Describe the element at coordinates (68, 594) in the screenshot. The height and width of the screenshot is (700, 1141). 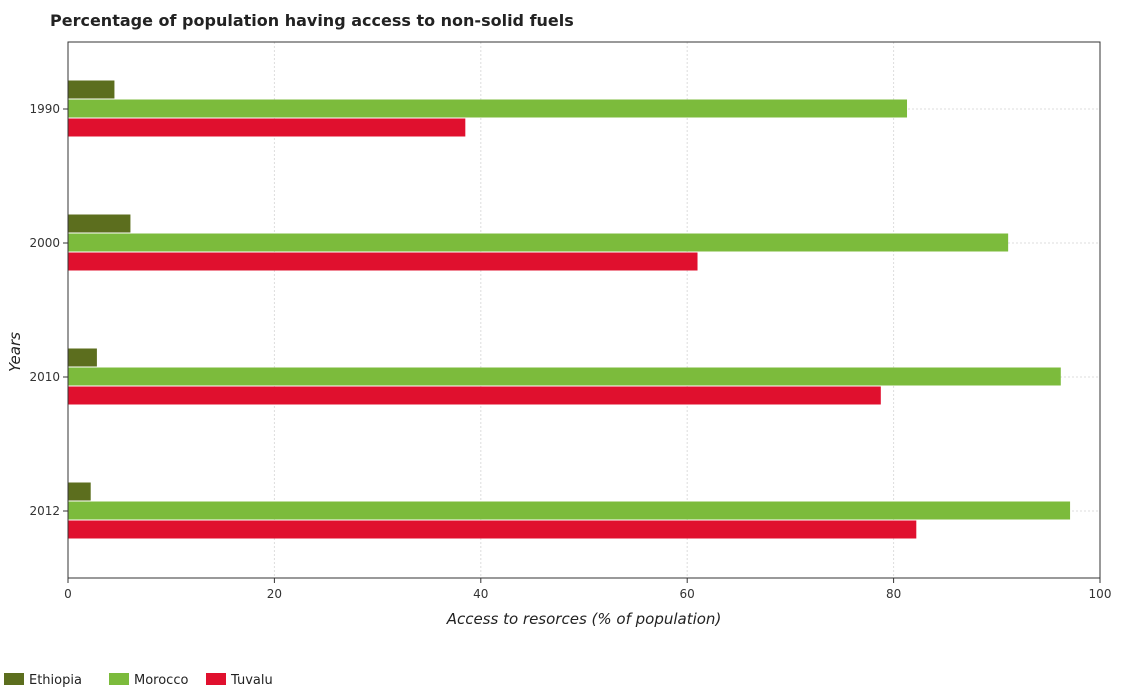
I see `x-tick-label: 0` at that location.